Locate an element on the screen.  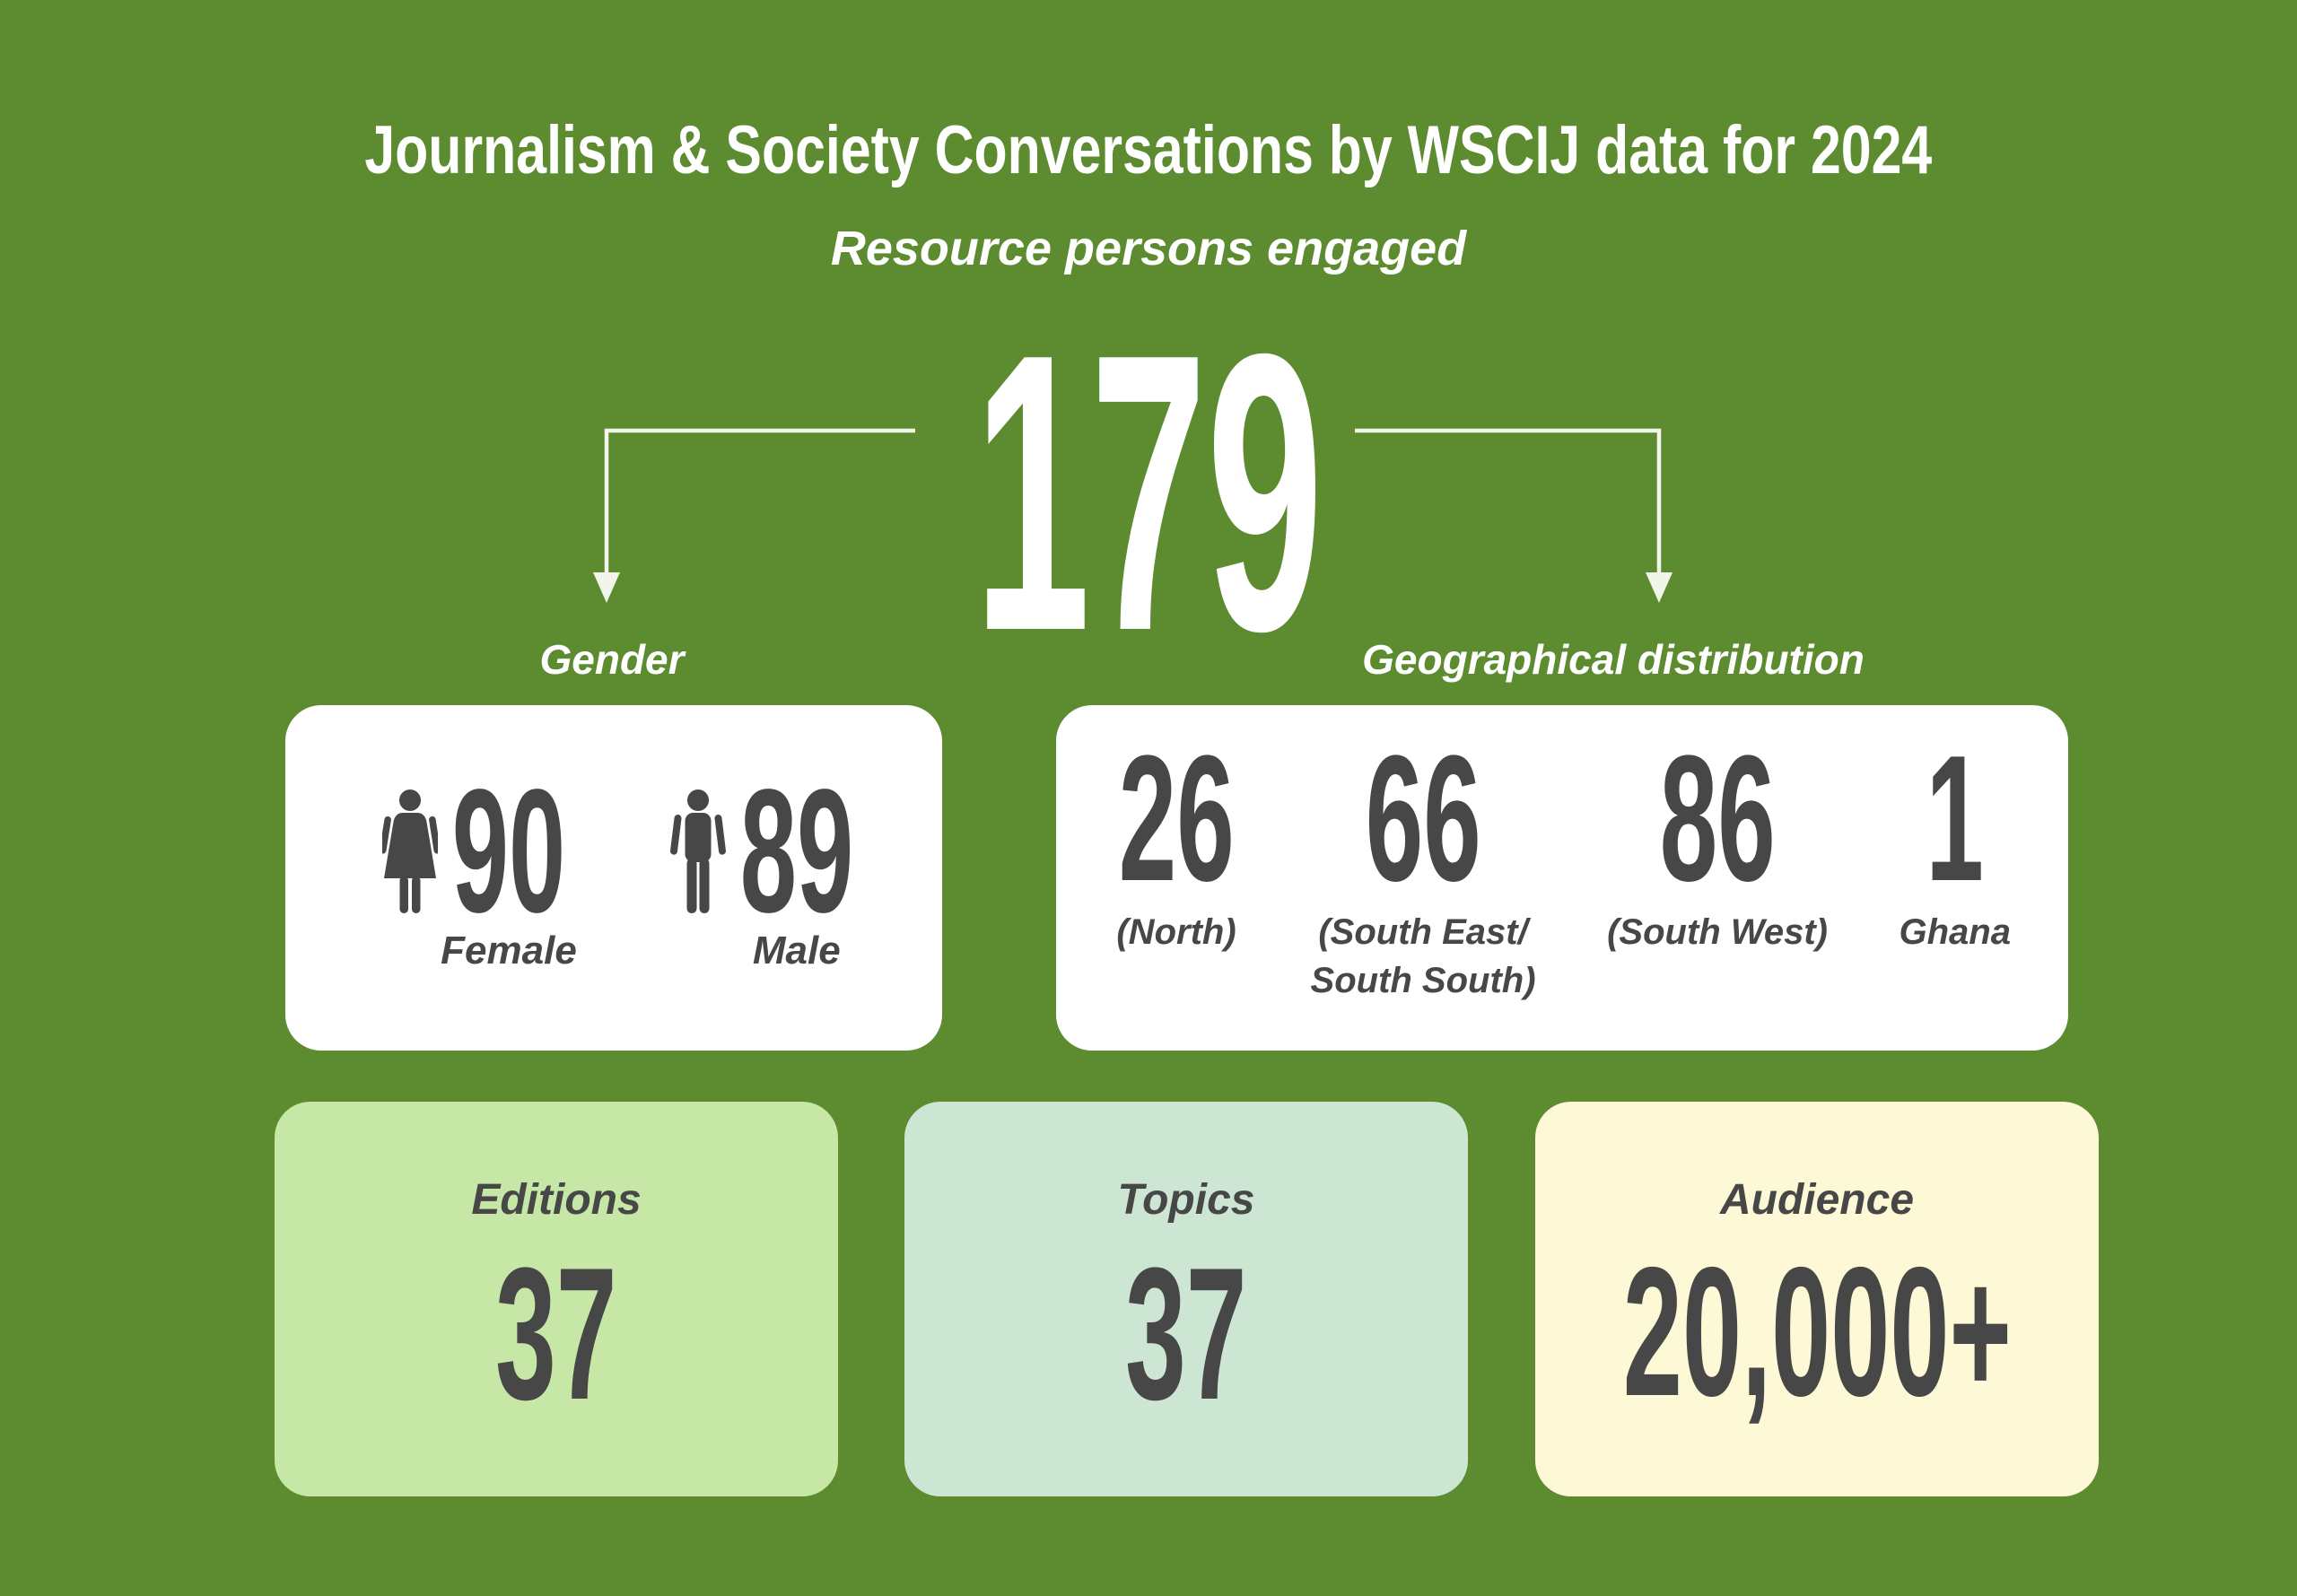
editions-value: 37 is located at coordinates (556, 1333).